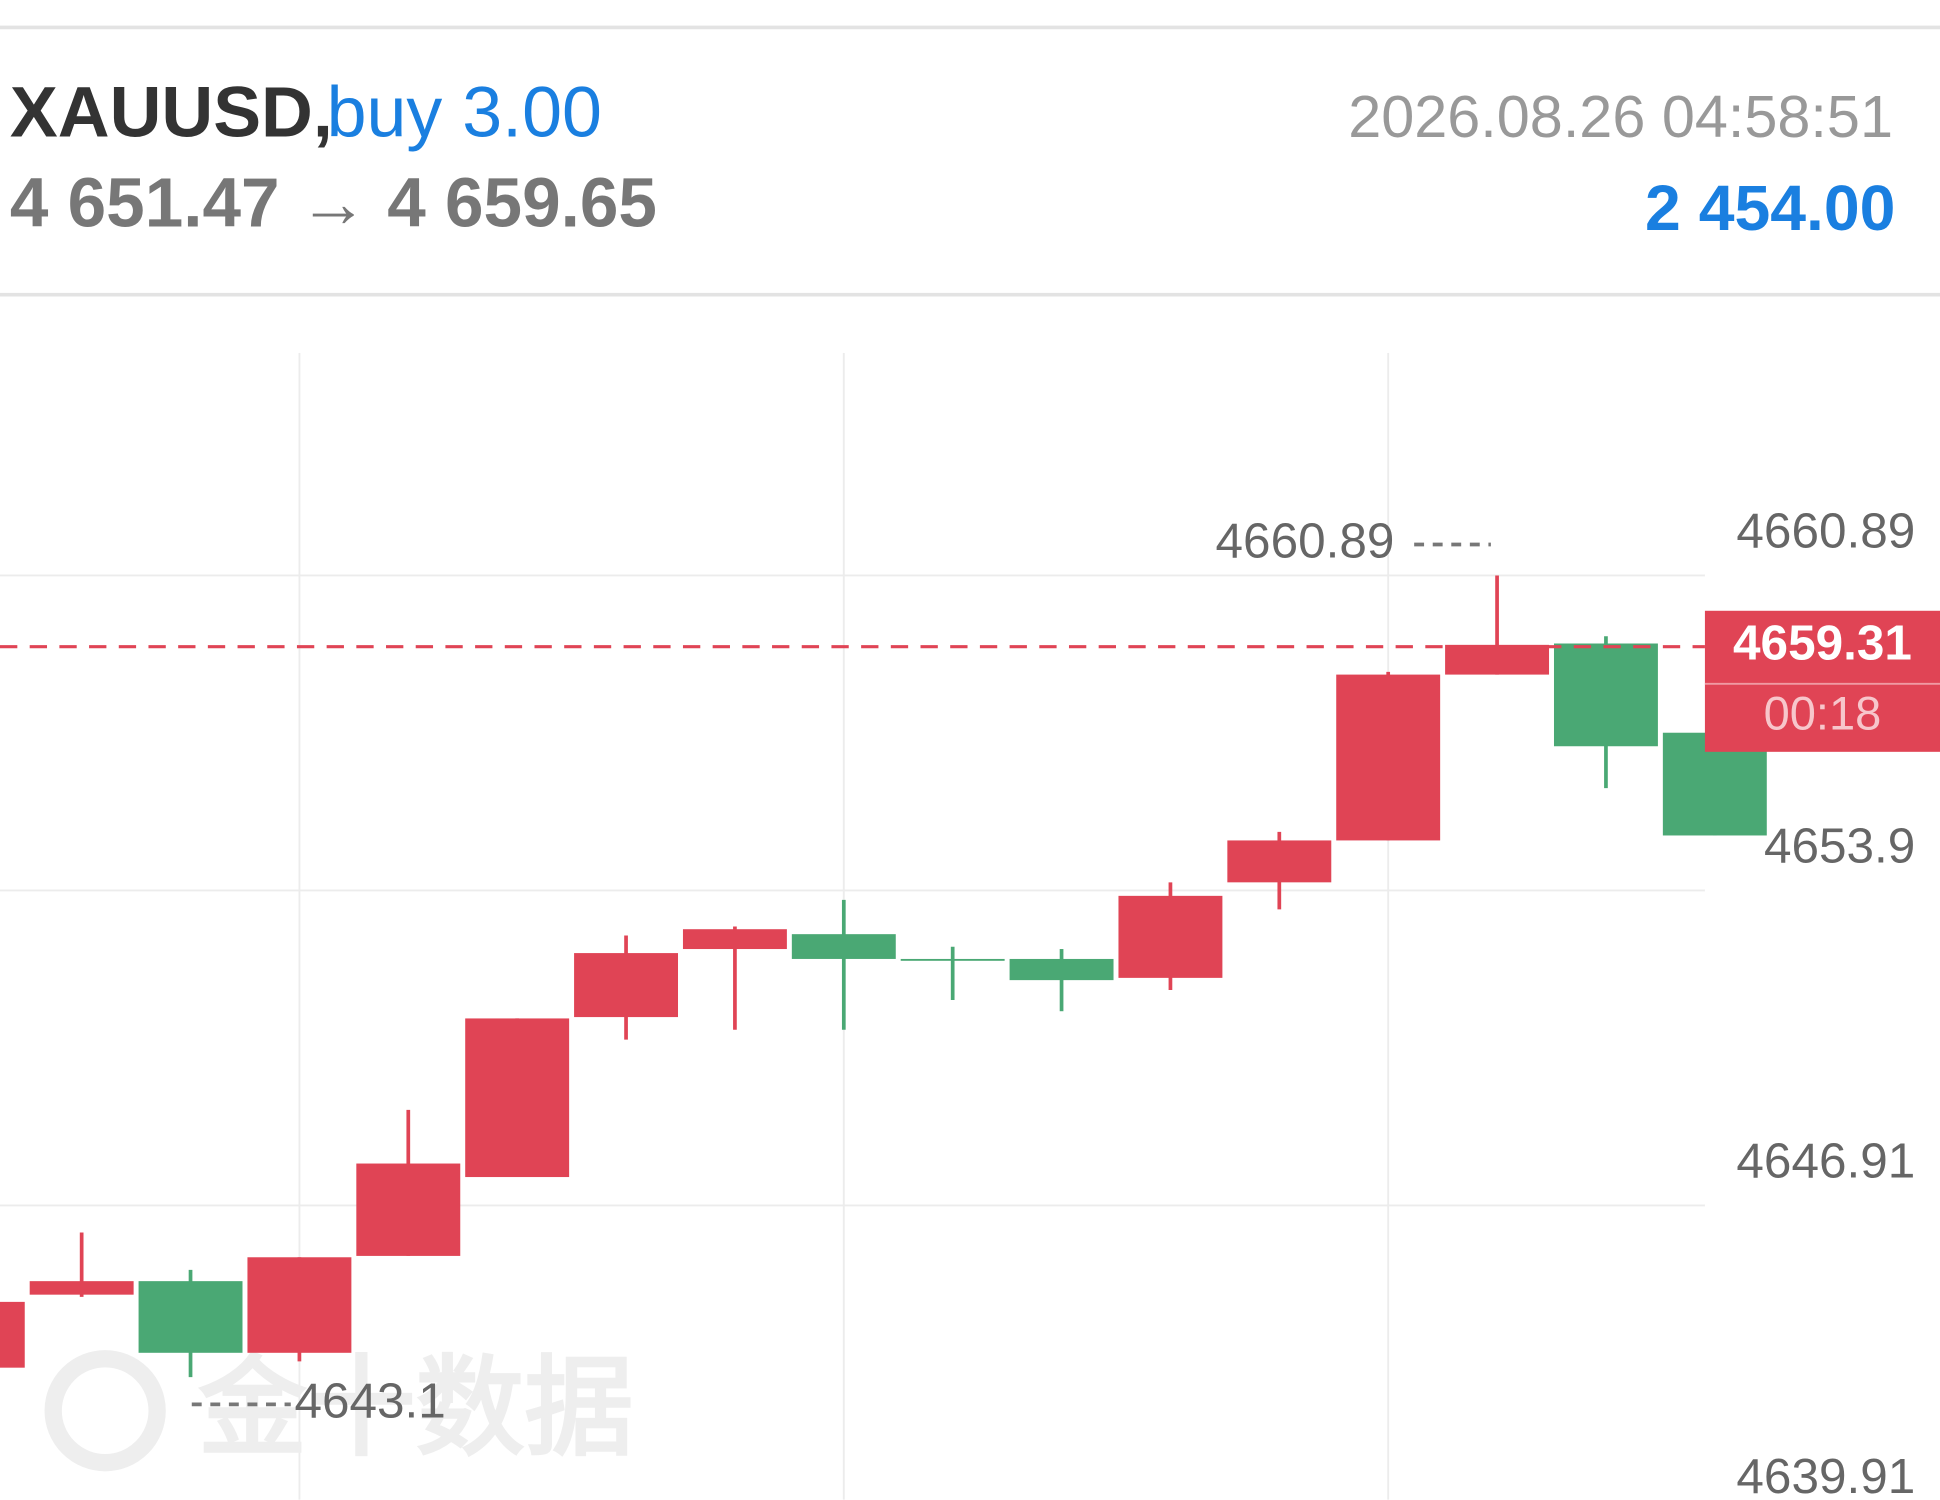  What do you see at coordinates (171, 113) in the screenshot?
I see `symbol: XAUUSD,` at bounding box center [171, 113].